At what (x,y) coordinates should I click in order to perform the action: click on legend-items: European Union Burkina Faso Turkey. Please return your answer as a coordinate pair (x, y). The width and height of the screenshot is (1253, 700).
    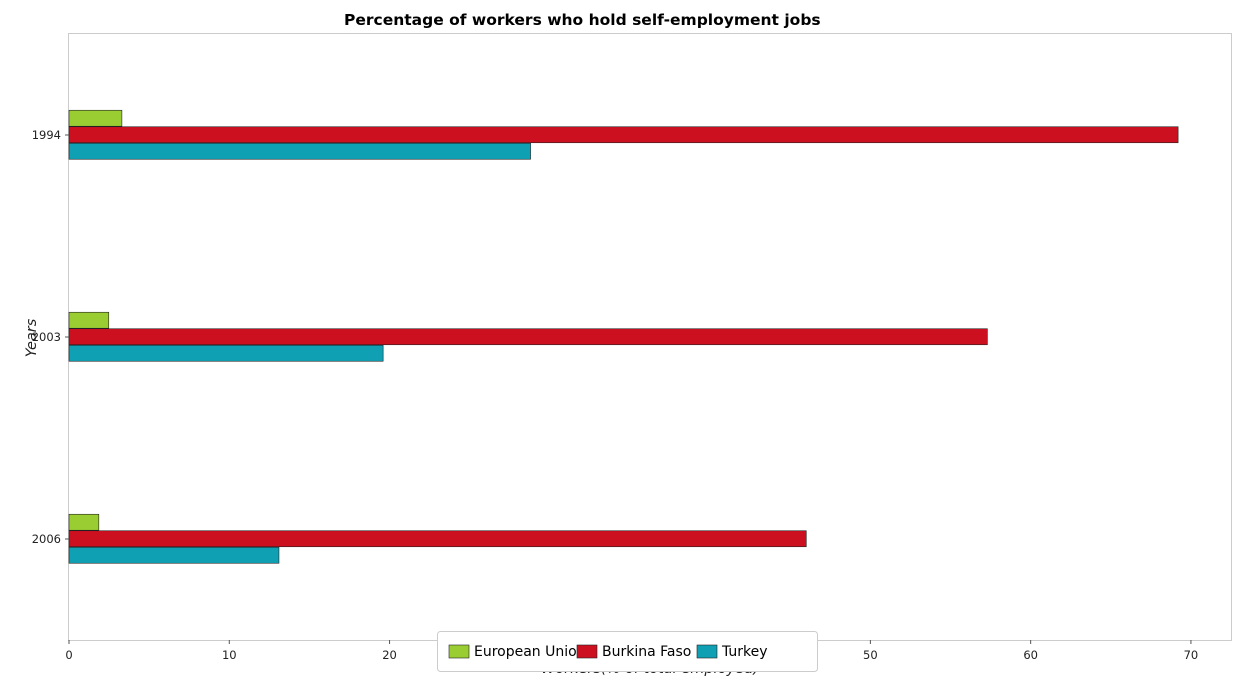
    Looking at the image, I should click on (608, 652).